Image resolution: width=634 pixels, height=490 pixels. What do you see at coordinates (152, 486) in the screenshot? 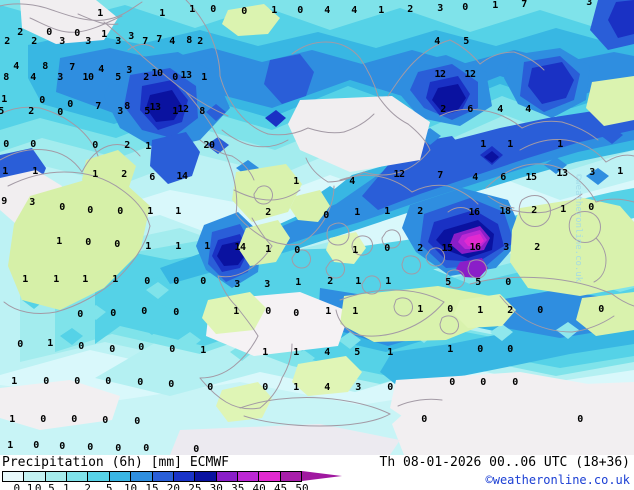
I see `colorbar-tick-label: 15` at bounding box center [152, 486].